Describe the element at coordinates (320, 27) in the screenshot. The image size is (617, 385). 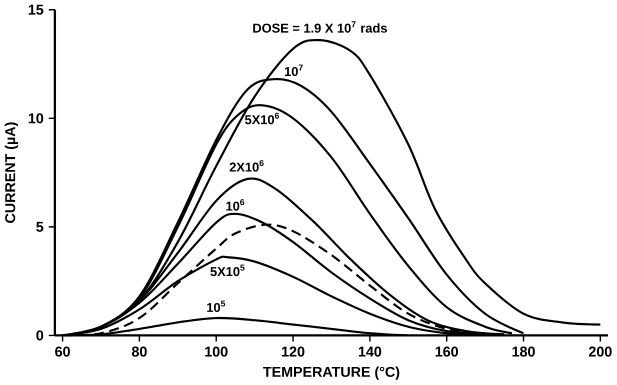
I see `series-label: DOSE = 1.9 X 10$^{7}$ rads` at that location.